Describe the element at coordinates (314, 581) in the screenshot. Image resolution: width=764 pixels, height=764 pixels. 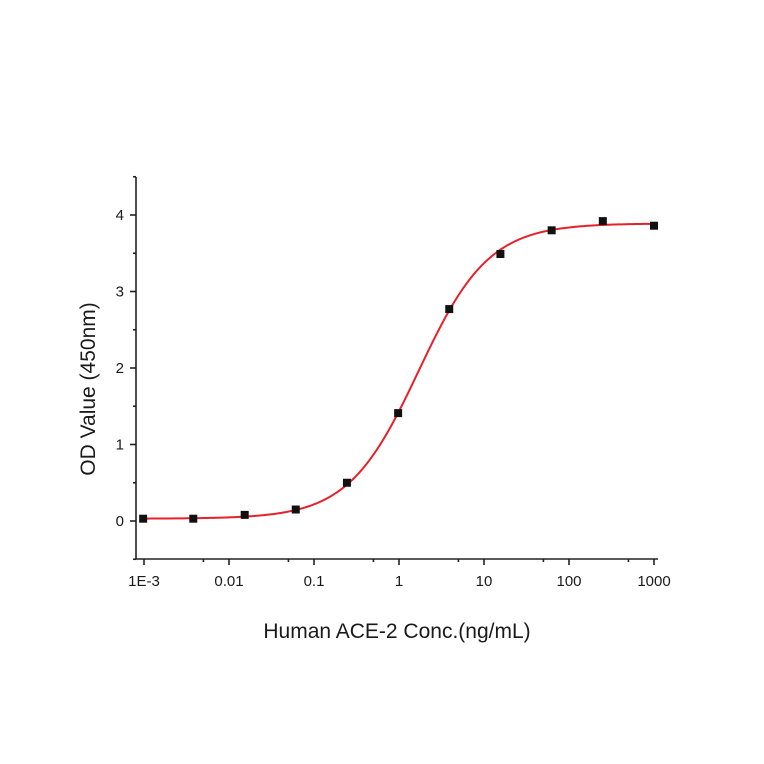
I see `x-tick-label: 0.1` at that location.